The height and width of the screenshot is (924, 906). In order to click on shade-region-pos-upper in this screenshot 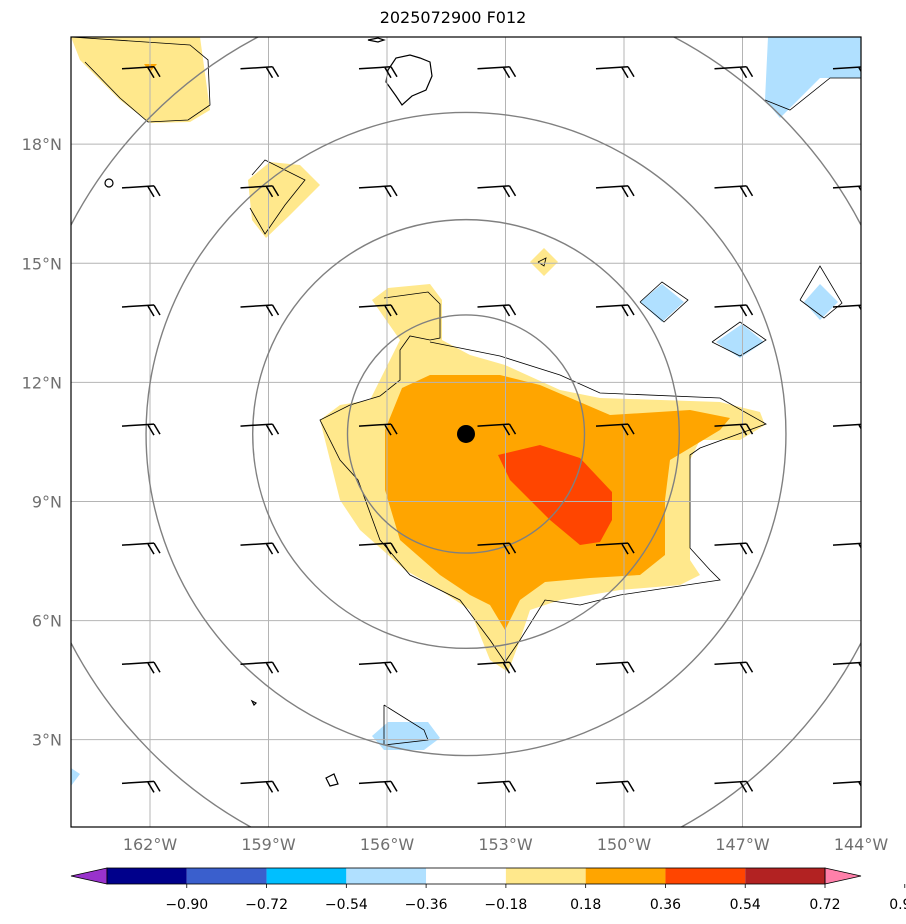, I will do `click(284, 200)`.